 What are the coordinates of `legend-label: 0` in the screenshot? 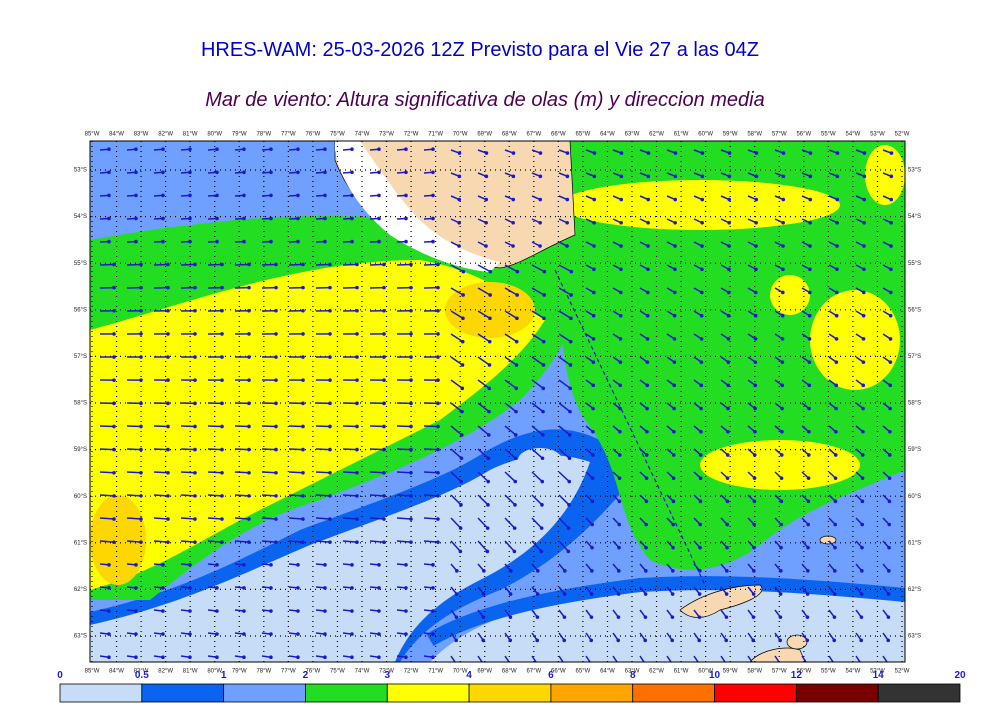 It's located at (60, 675).